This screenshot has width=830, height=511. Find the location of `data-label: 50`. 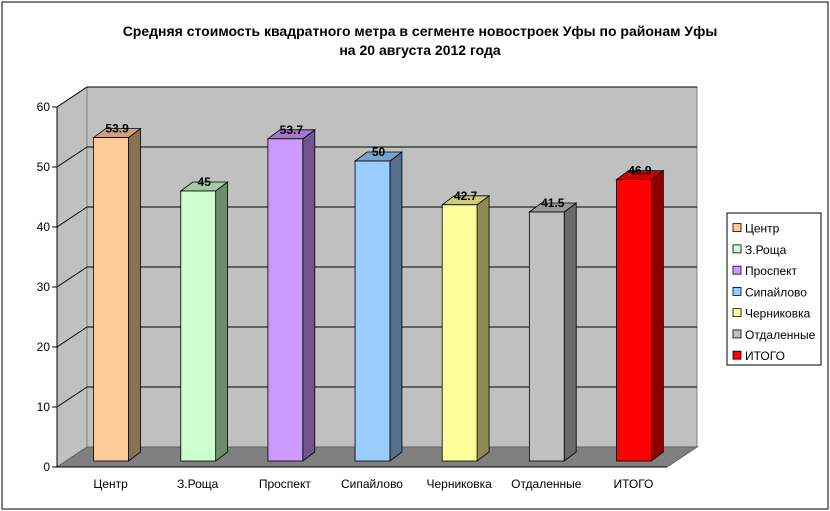

data-label: 50 is located at coordinates (379, 152).